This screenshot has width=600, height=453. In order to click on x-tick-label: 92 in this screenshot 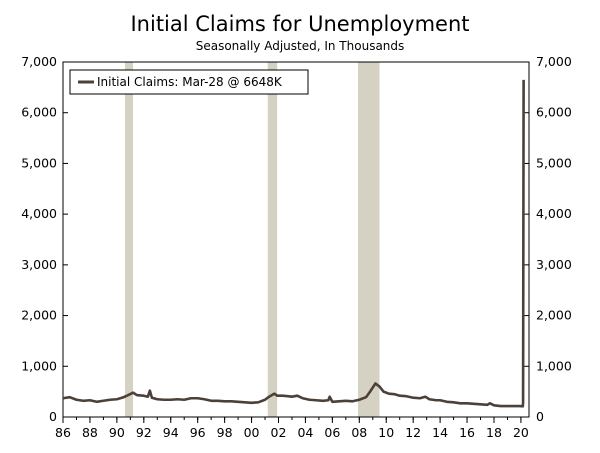, I will do `click(144, 432)`.